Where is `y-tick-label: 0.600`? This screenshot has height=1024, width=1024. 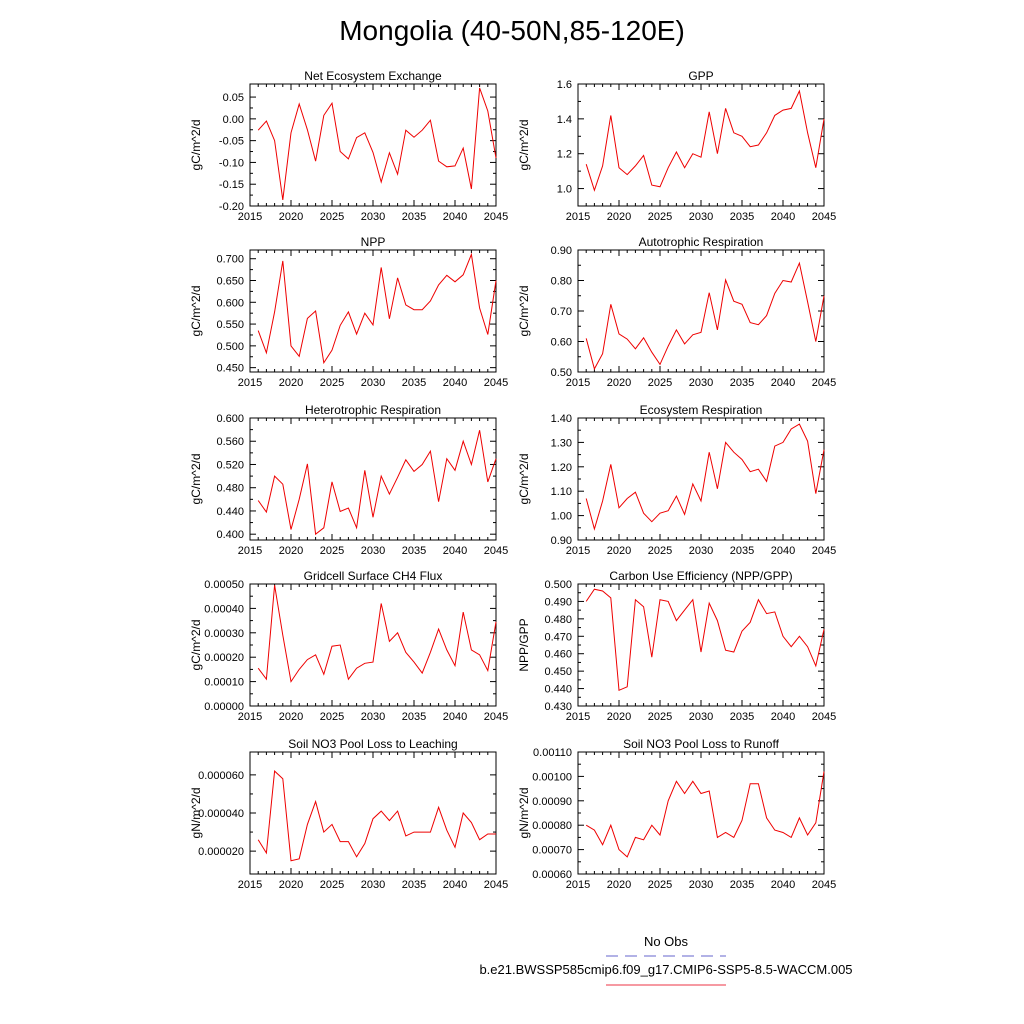
y-tick-label: 0.600 is located at coordinates (230, 303).